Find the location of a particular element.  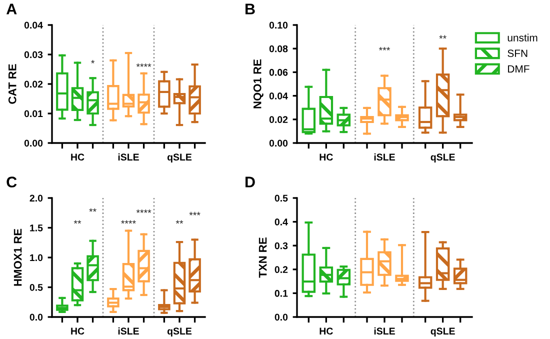

y-tick-label: 0.06 is located at coordinates (278, 72).